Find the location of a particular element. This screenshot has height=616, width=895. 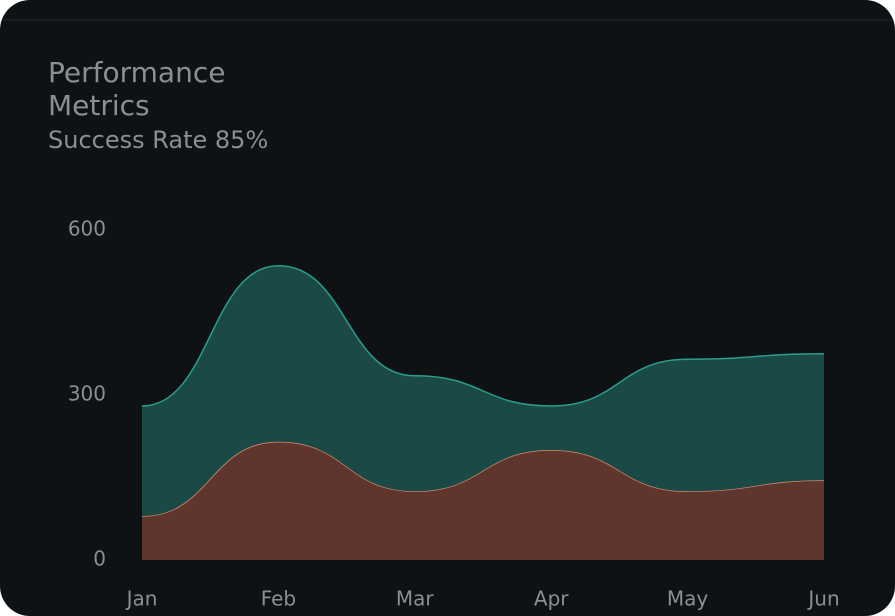

y-tick-label: 600 is located at coordinates (87, 229).